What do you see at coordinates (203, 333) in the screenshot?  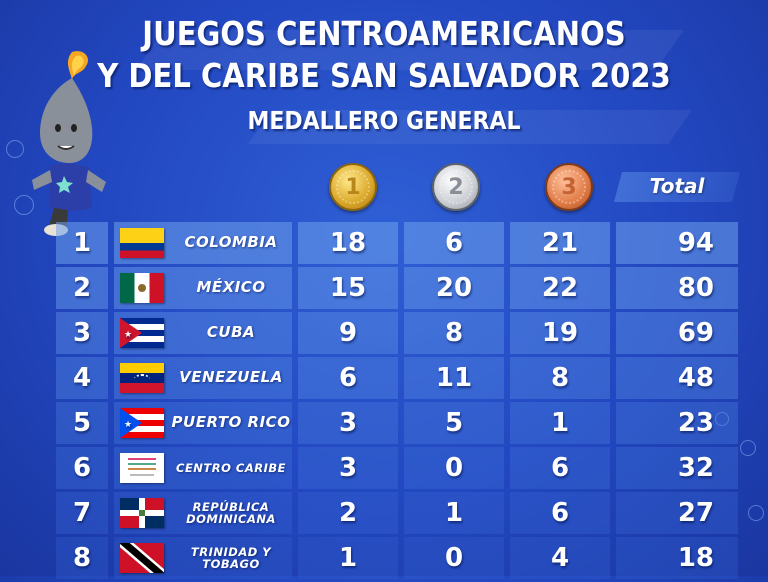 I see `country-cell: ★ CUBA` at bounding box center [203, 333].